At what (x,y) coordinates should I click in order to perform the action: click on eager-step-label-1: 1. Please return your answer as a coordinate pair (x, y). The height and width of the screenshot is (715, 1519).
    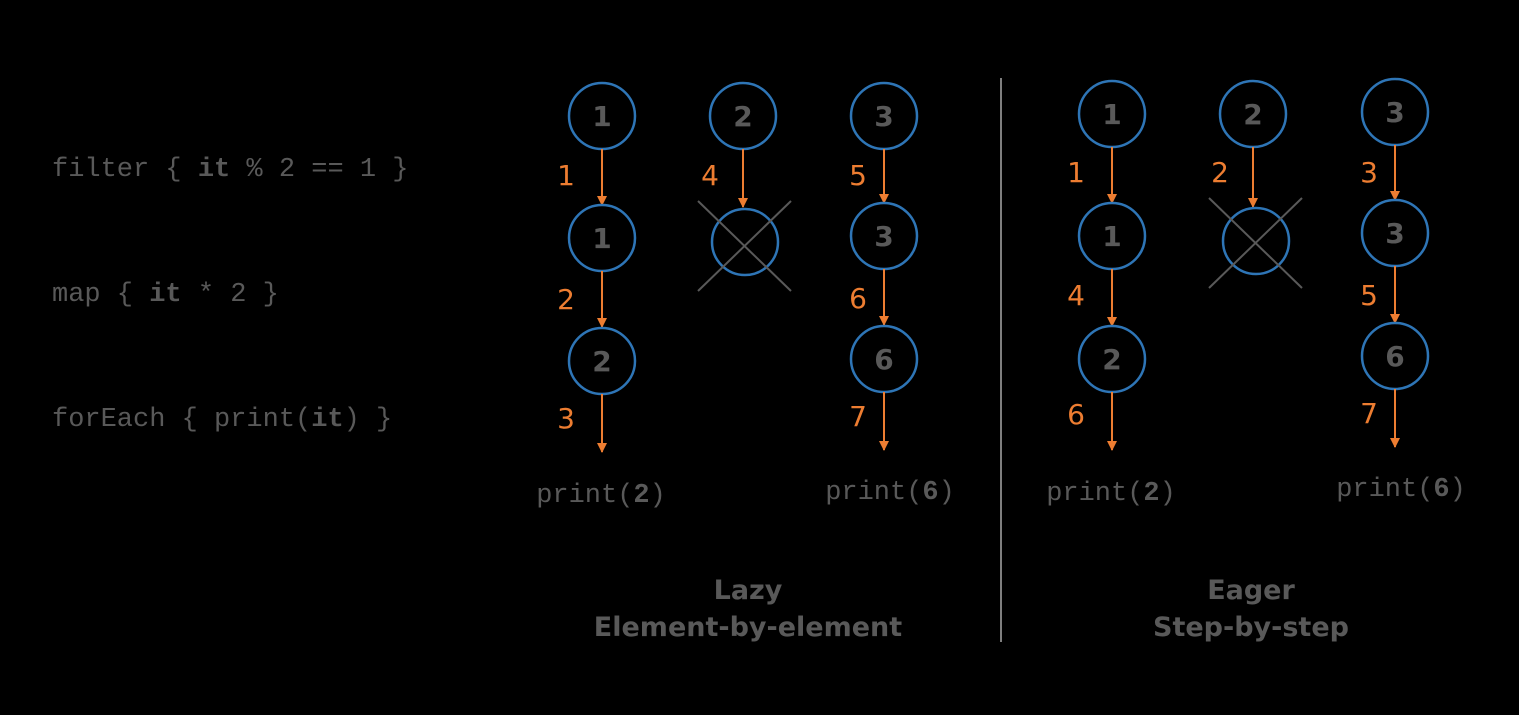
    Looking at the image, I should click on (1076, 172).